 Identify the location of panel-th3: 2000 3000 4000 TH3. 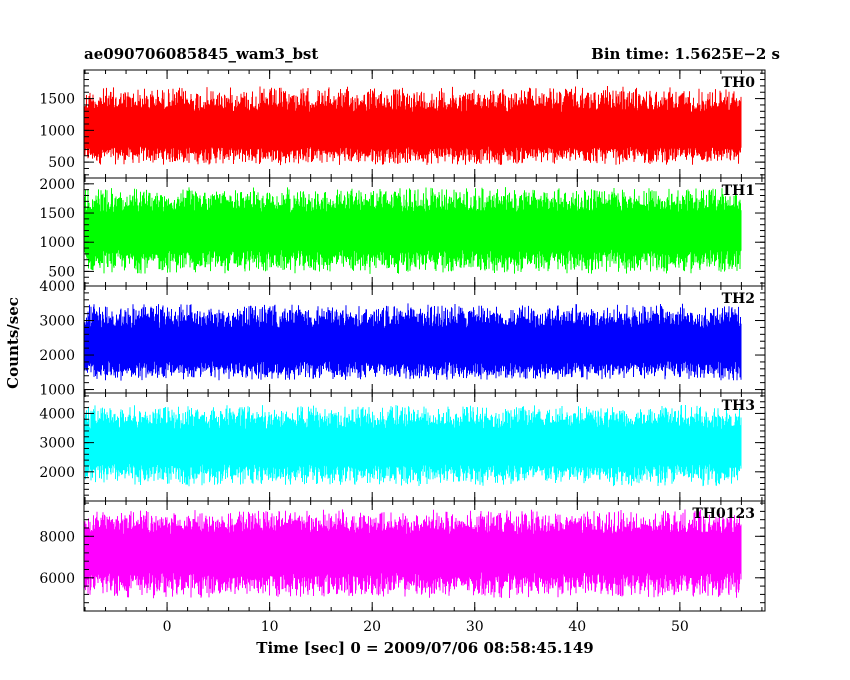
(402, 447).